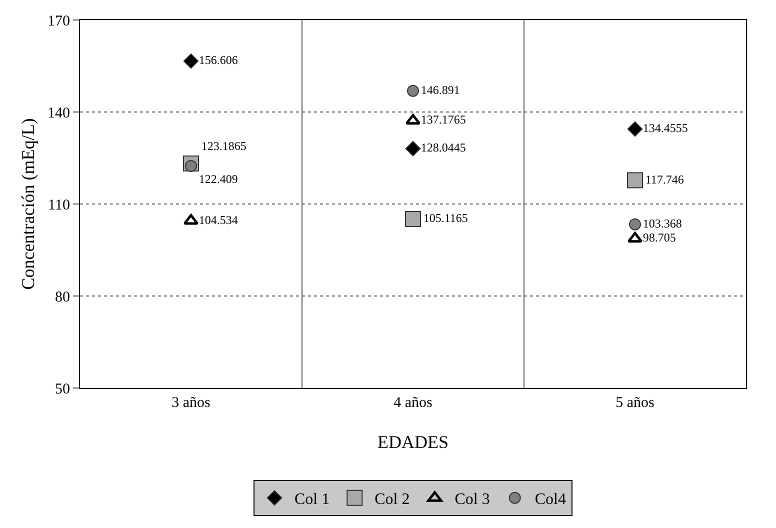 The height and width of the screenshot is (528, 776). Describe the element at coordinates (440, 89) in the screenshot. I see `data-label: 146.891` at that location.